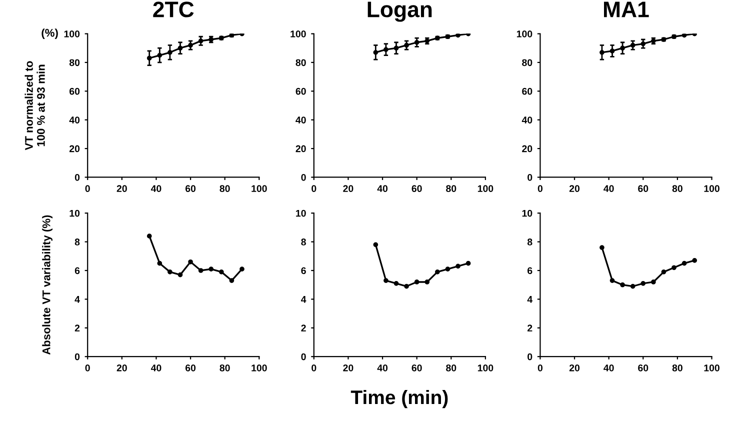 The height and width of the screenshot is (422, 730). I want to click on chart-title: 2TC, so click(173, 10).